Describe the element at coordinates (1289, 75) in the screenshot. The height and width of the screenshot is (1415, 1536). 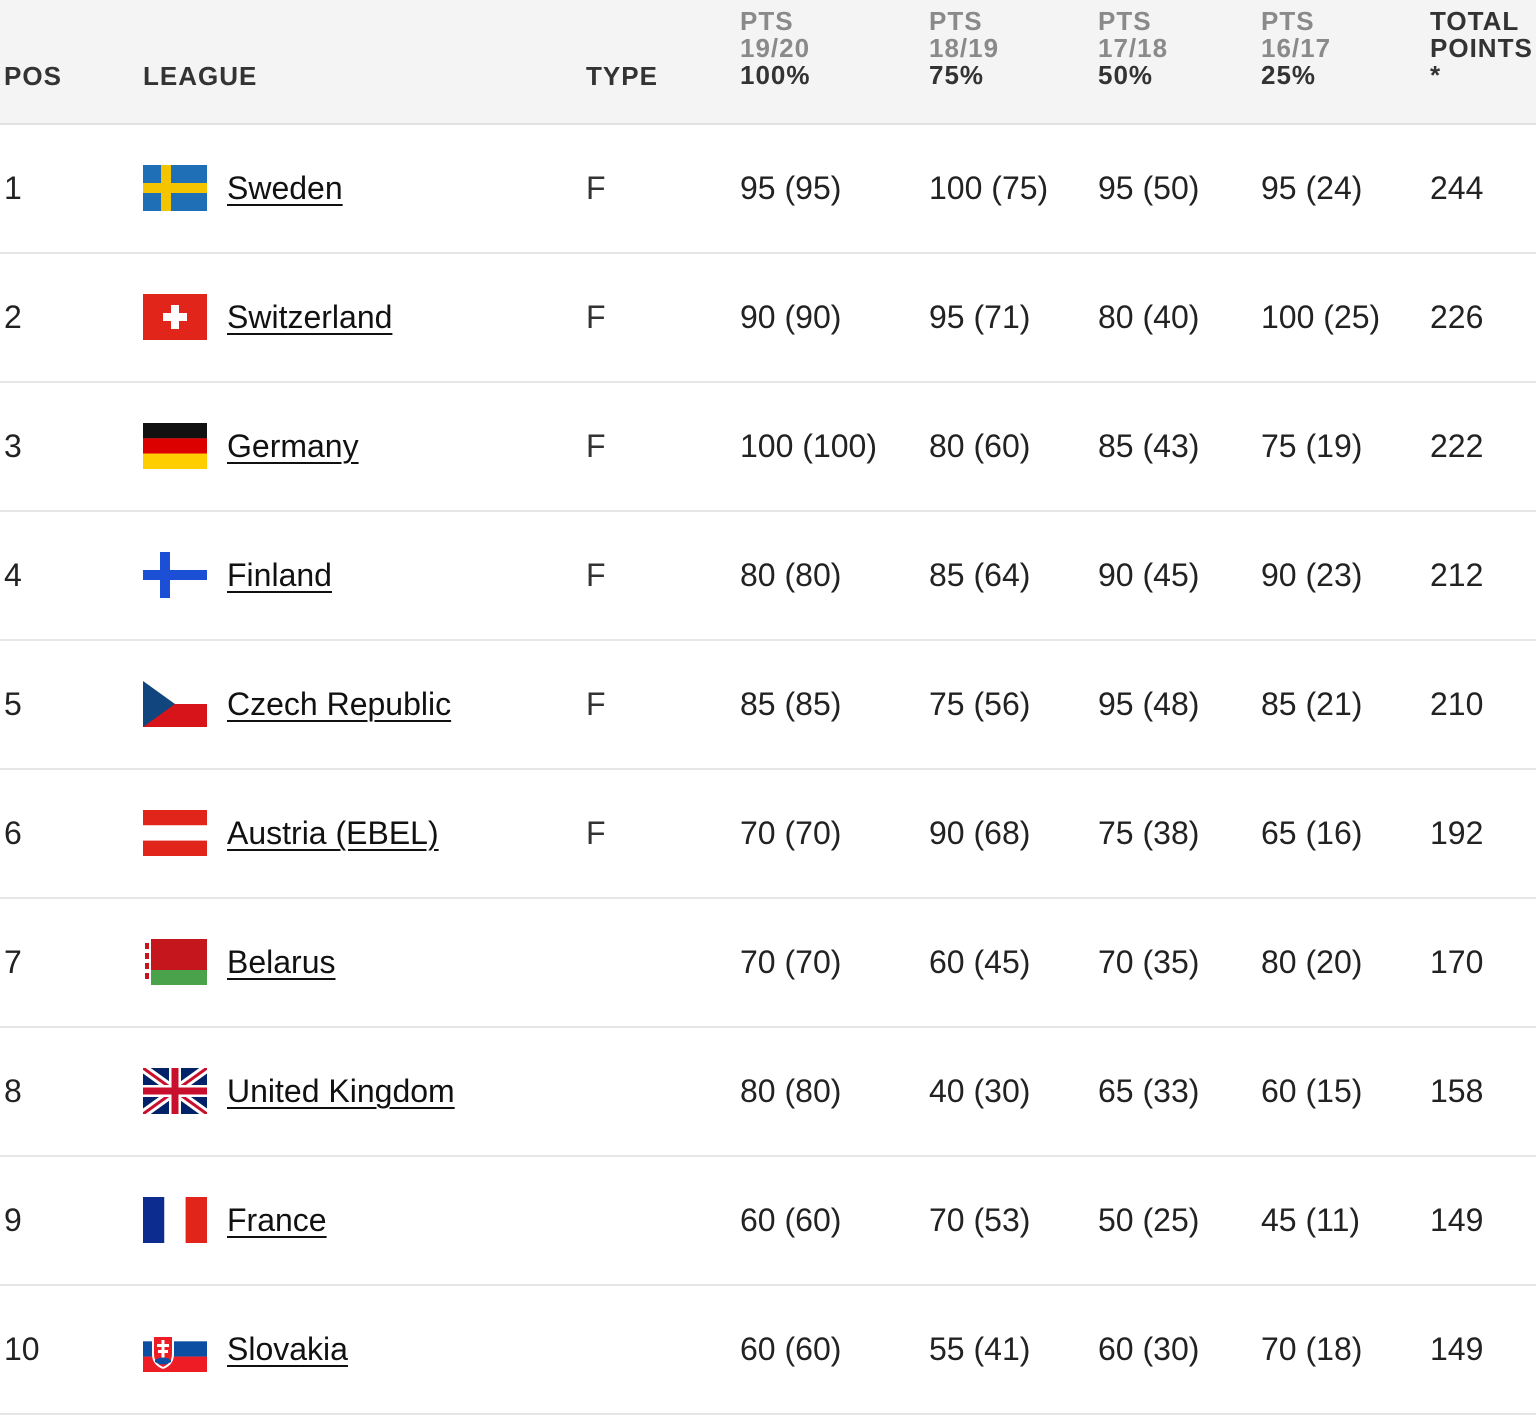
I see `header-weight: 25%` at that location.